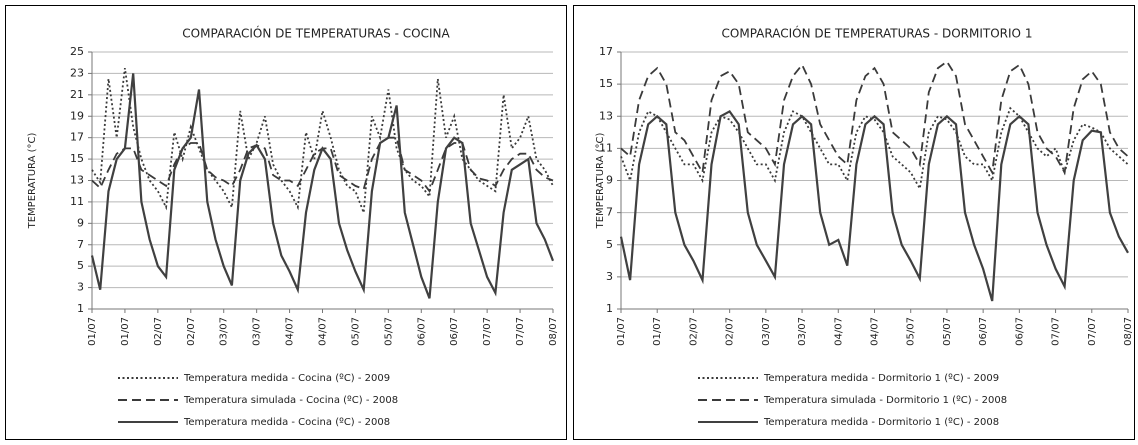 The image size is (1138, 445). What do you see at coordinates (316, 33) in the screenshot?
I see `chart-title: COMPARACIÓN DE TEMPERATURAS - COCINA` at bounding box center [316, 33].